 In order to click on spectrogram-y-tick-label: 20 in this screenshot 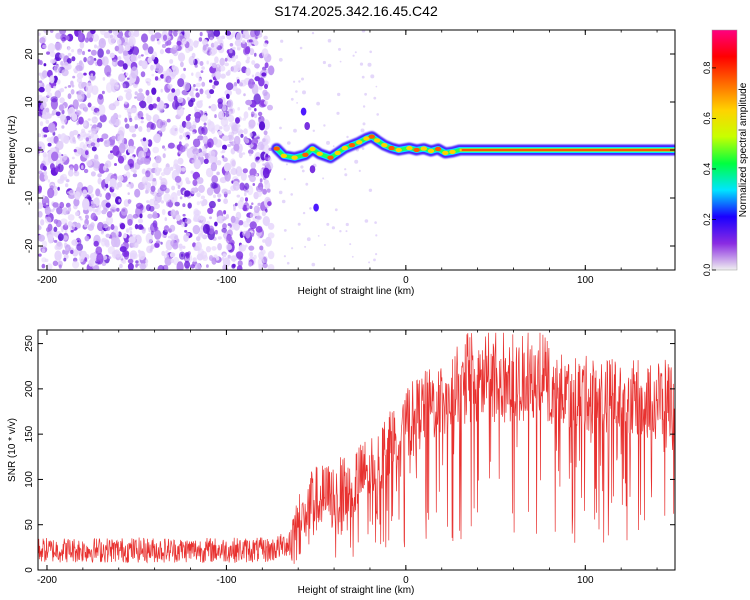, I will do `click(29, 54)`.